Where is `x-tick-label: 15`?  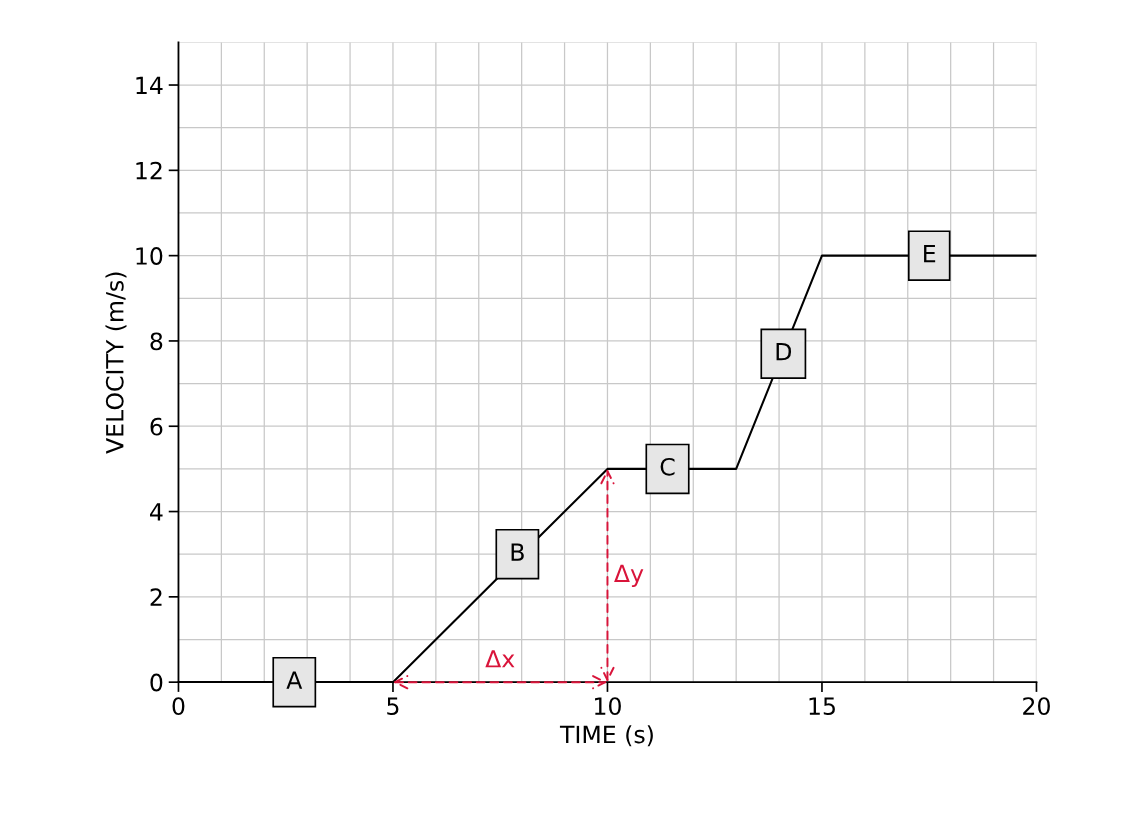
x-tick-label: 15 is located at coordinates (822, 706).